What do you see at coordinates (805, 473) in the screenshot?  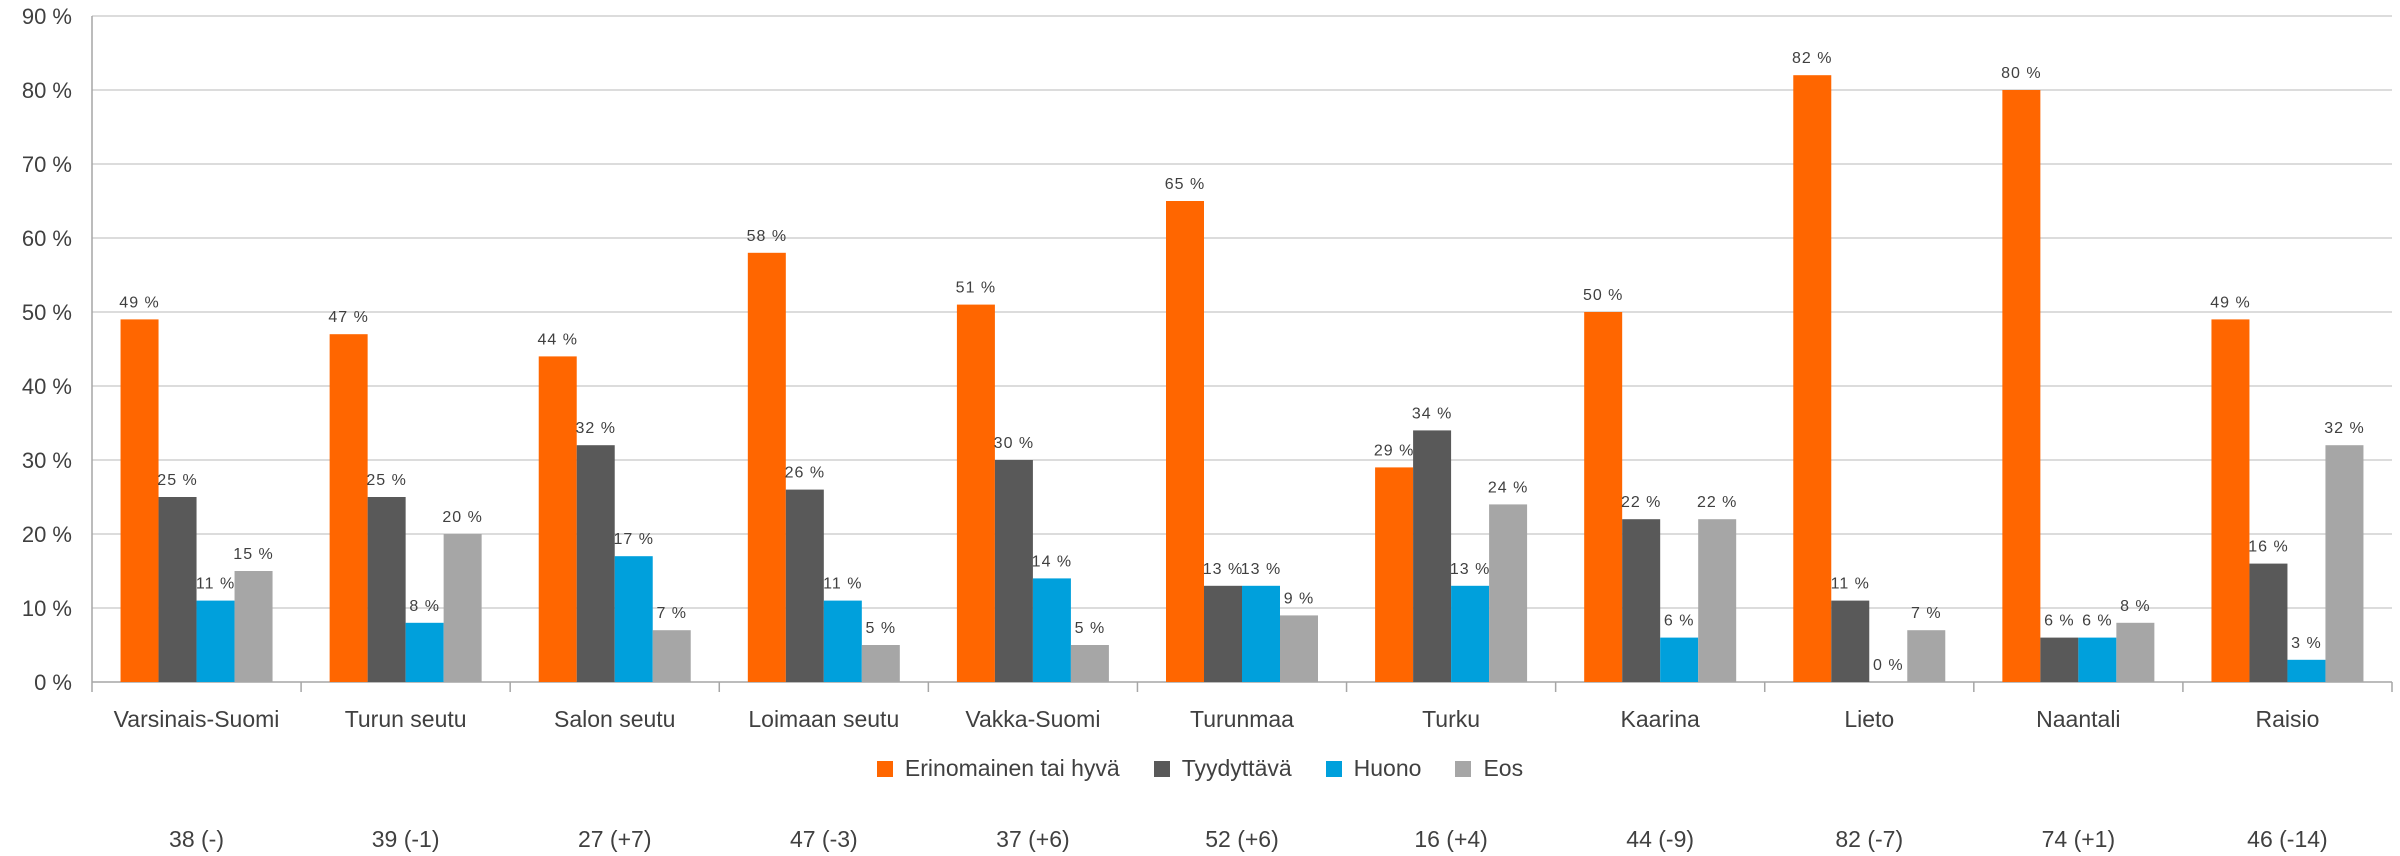 I see `data-label: 26 %` at bounding box center [805, 473].